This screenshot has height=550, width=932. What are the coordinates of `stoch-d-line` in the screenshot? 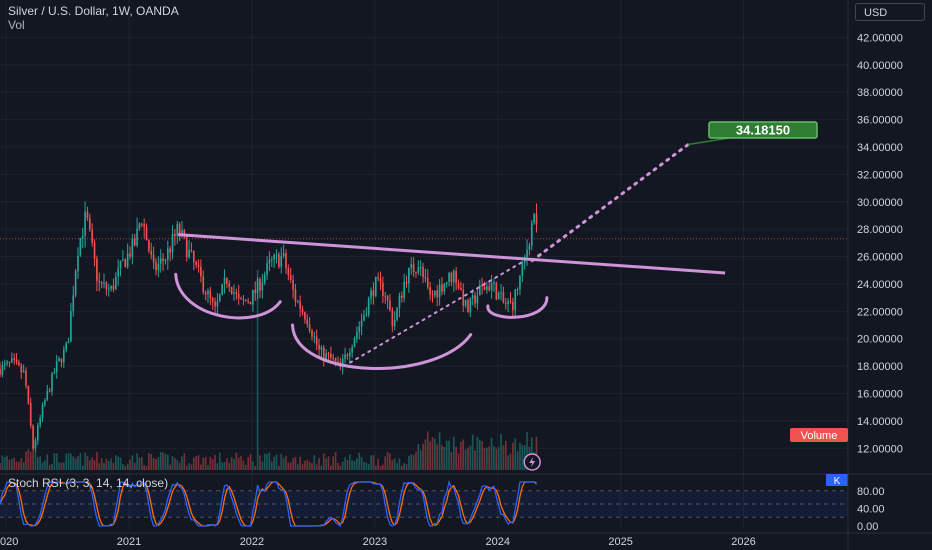 It's located at (268, 504).